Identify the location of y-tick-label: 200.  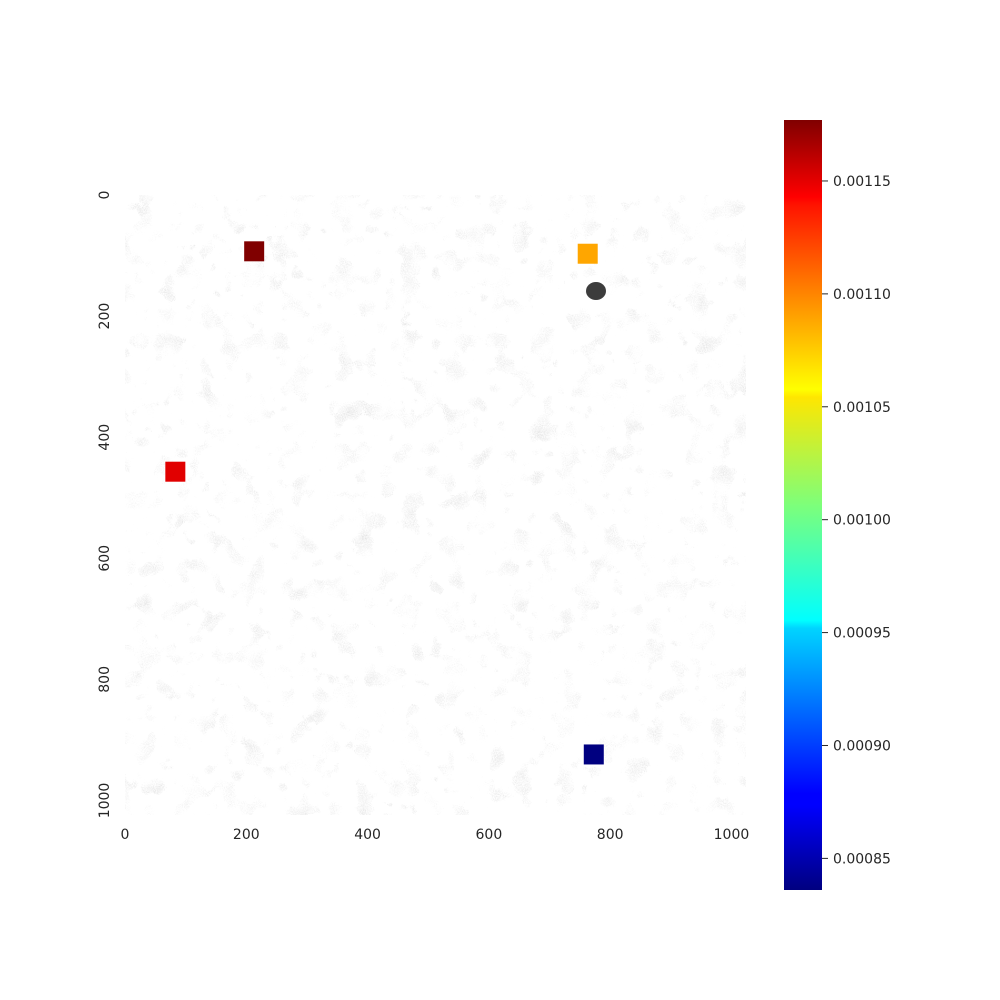
(105, 316).